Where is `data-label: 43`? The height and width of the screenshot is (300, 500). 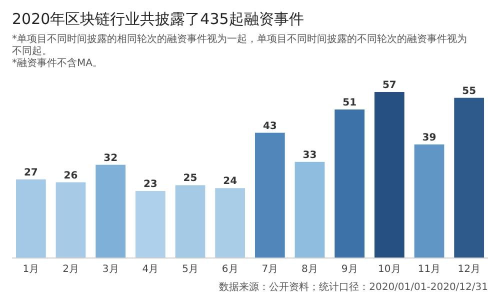
data-label: 43 is located at coordinates (269, 126).